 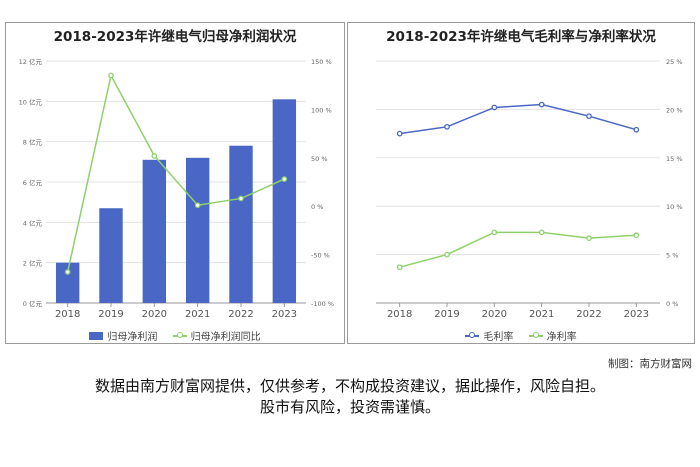 I want to click on legend-item-net-profit-yoy: 归母净利润同比, so click(x=216, y=335).